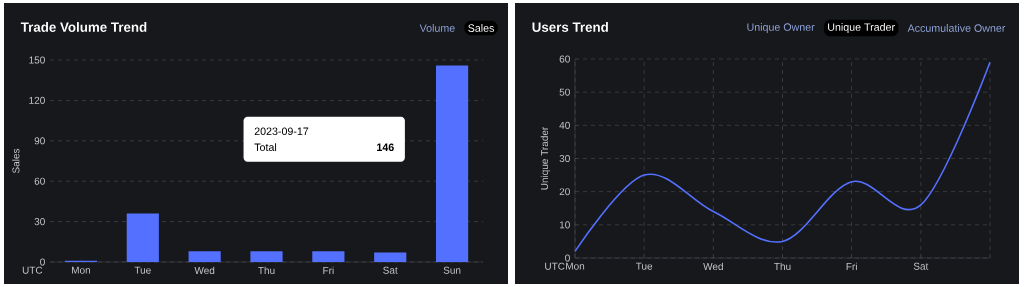 This screenshot has width=1024, height=287. I want to click on annotation: 146, so click(385, 147).